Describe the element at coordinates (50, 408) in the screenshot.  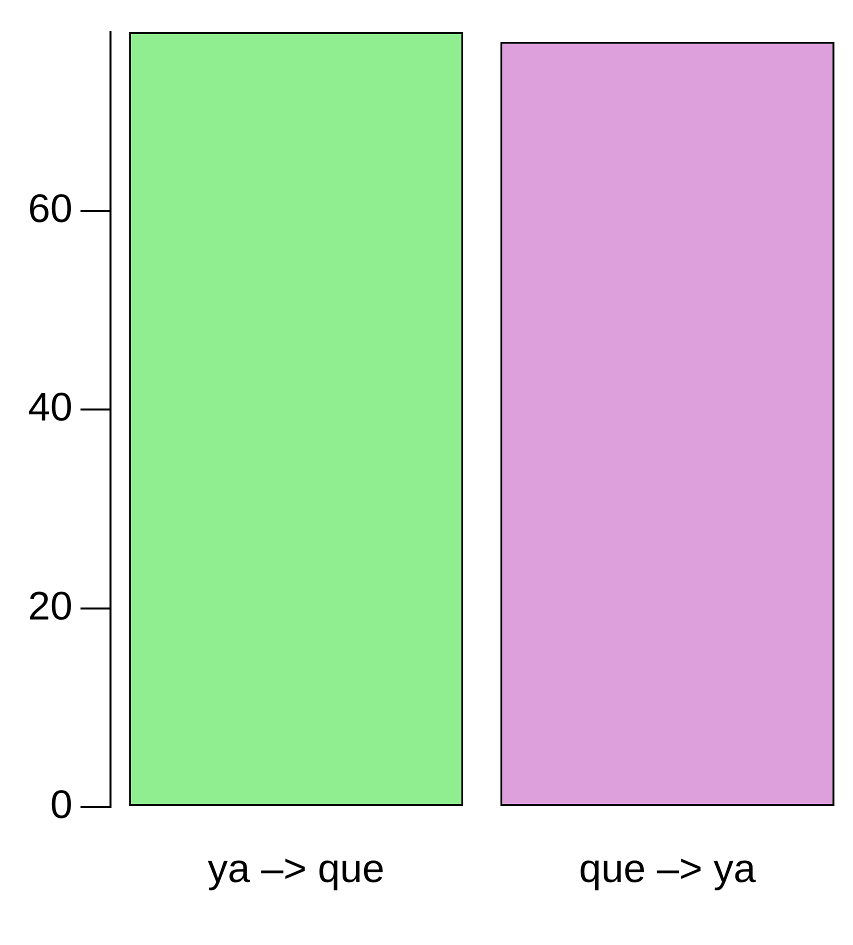
I see `y-tick-label: 40` at that location.